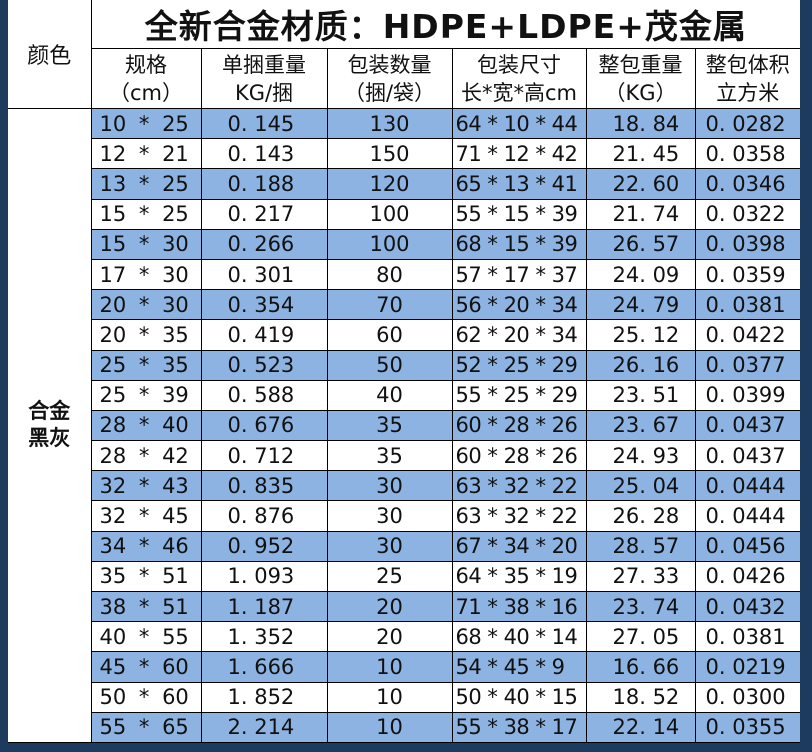  I want to click on cell-pack-weight: 24. 79, so click(640, 305).